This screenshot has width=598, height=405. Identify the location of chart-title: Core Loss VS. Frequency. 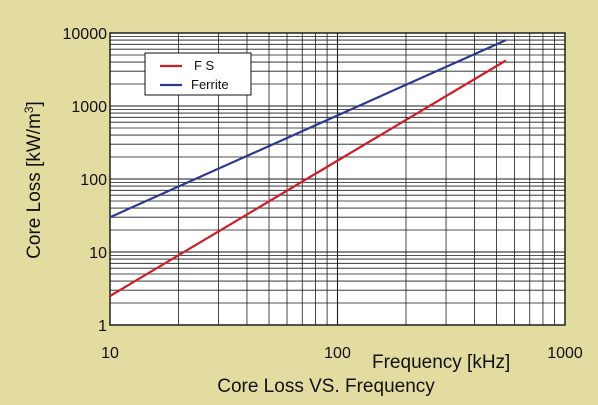
(326, 386).